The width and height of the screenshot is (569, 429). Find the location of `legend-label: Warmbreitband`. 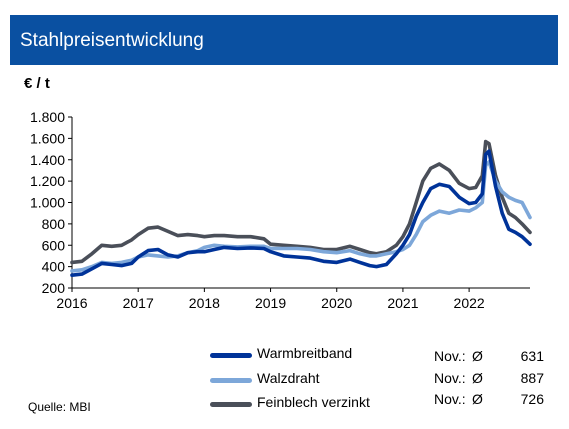

legend-label: Warmbreitband is located at coordinates (305, 353).